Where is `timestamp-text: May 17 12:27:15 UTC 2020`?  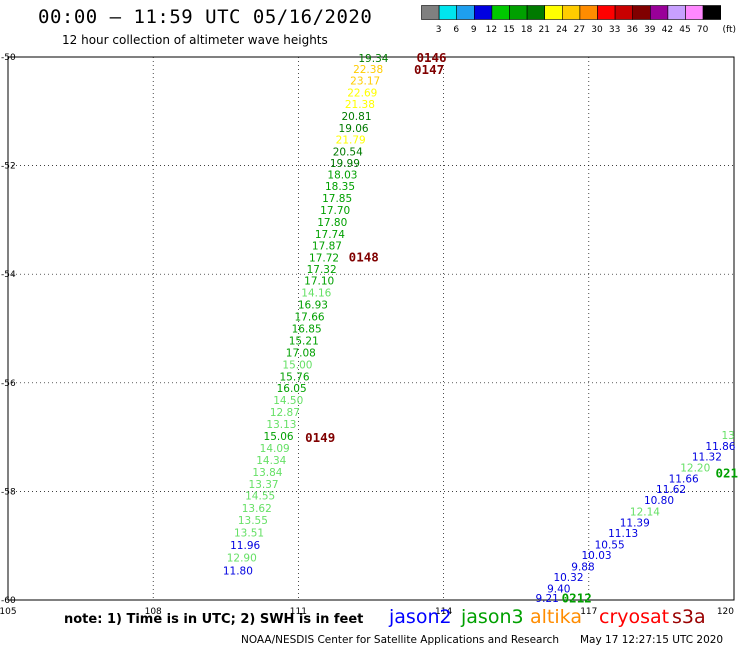
timestamp-text: May 17 12:27:15 UTC 2020 is located at coordinates (652, 640).